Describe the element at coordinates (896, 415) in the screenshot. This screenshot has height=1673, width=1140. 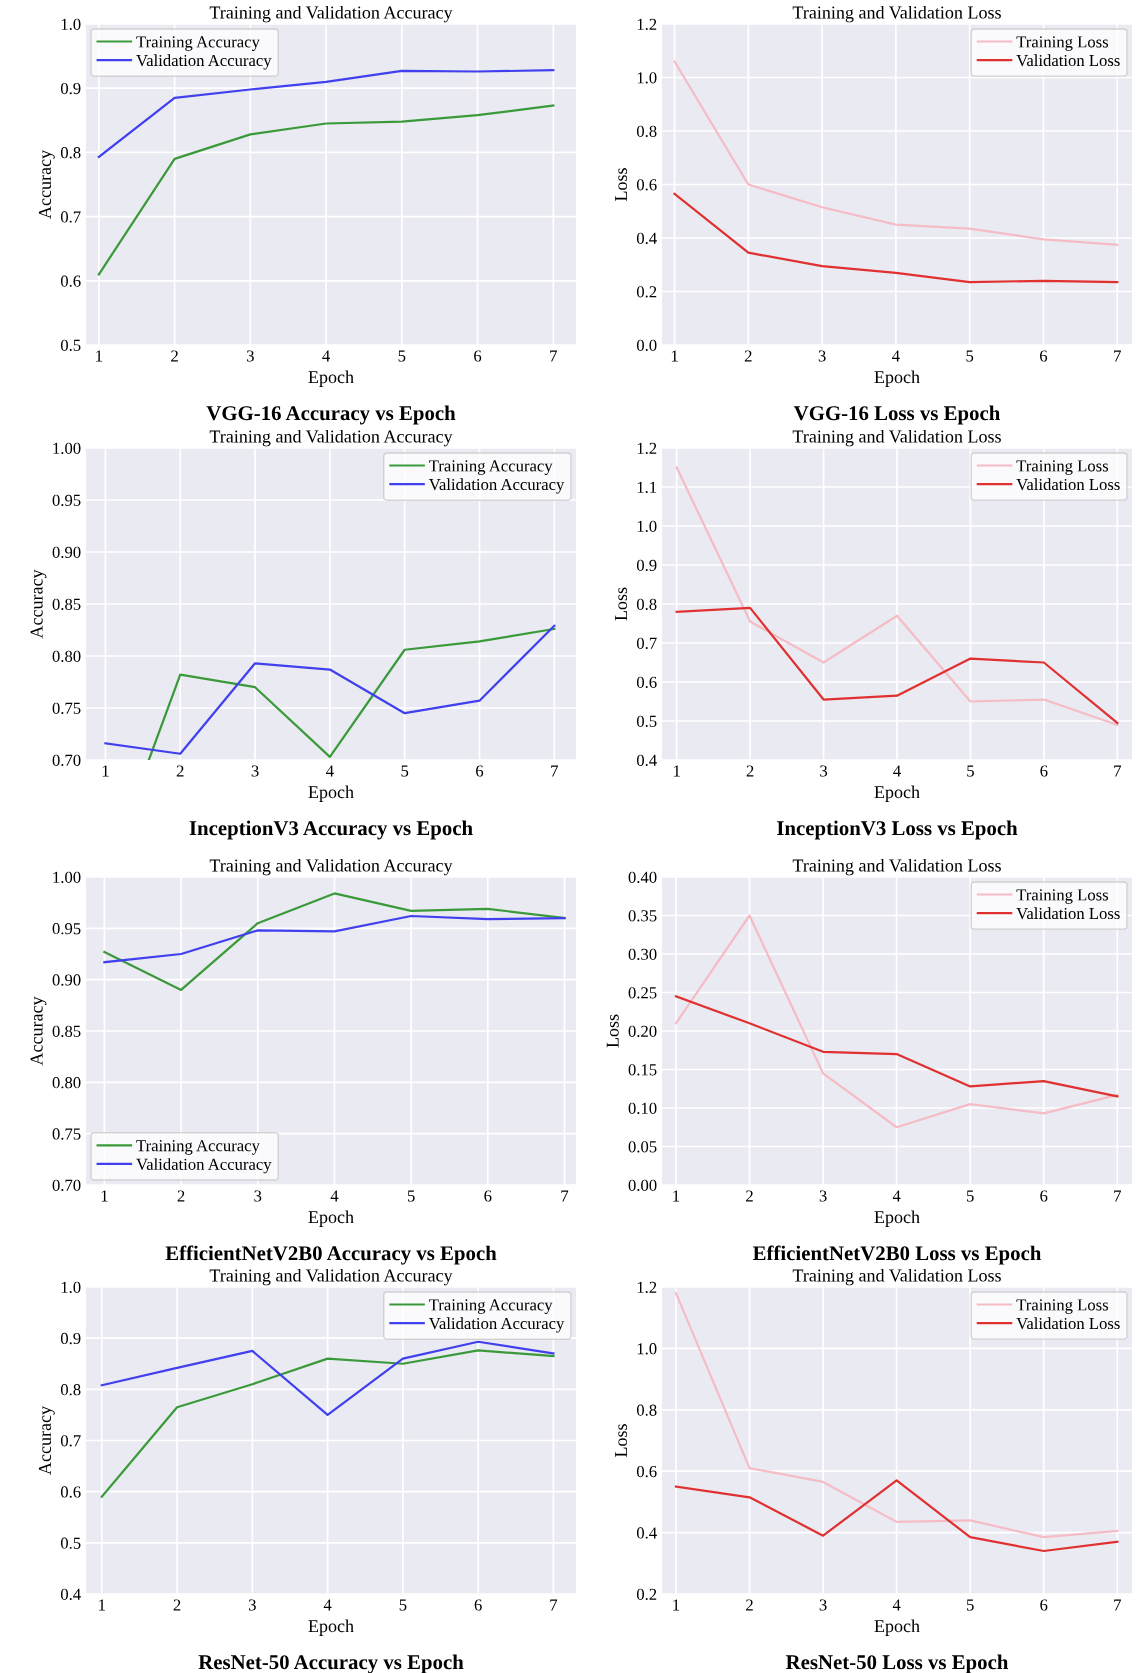
I see `text: VGG-16 Loss vs Epoch` at that location.